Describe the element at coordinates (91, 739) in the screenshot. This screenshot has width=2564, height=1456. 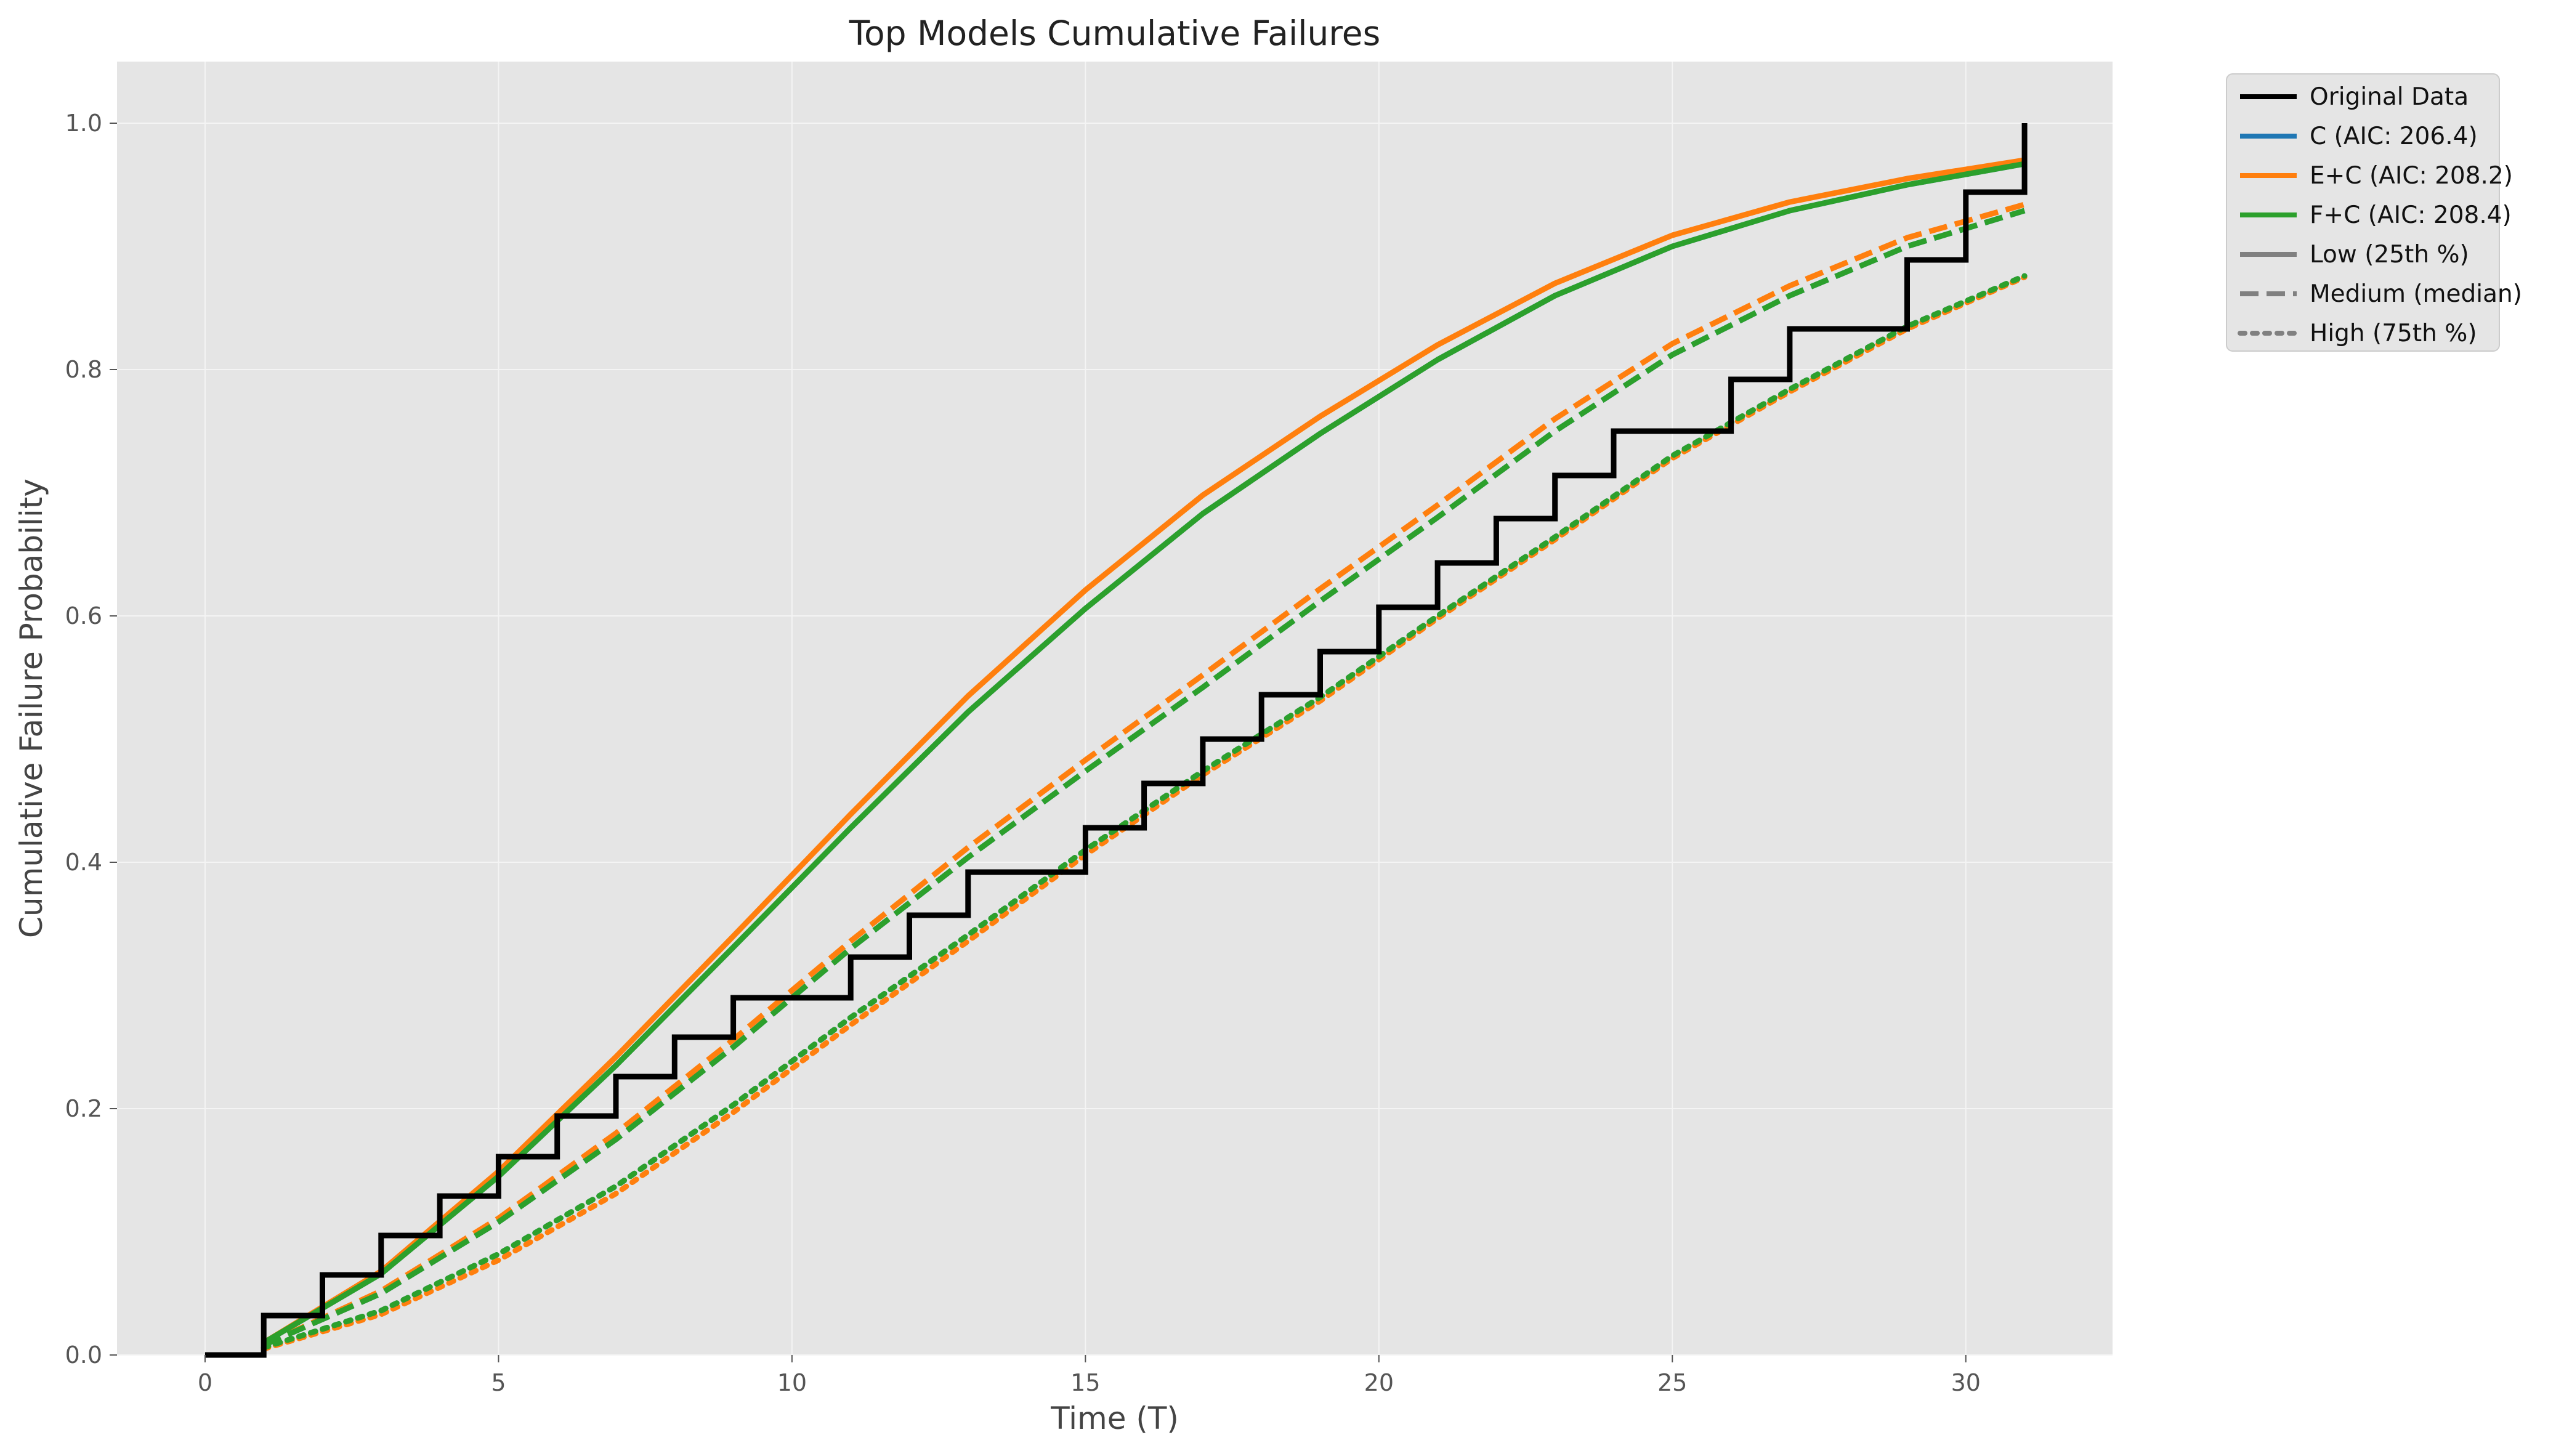
I see `y-axis-ticks: 0.0 0.2 0.4 0.6 0.8 1.0` at that location.